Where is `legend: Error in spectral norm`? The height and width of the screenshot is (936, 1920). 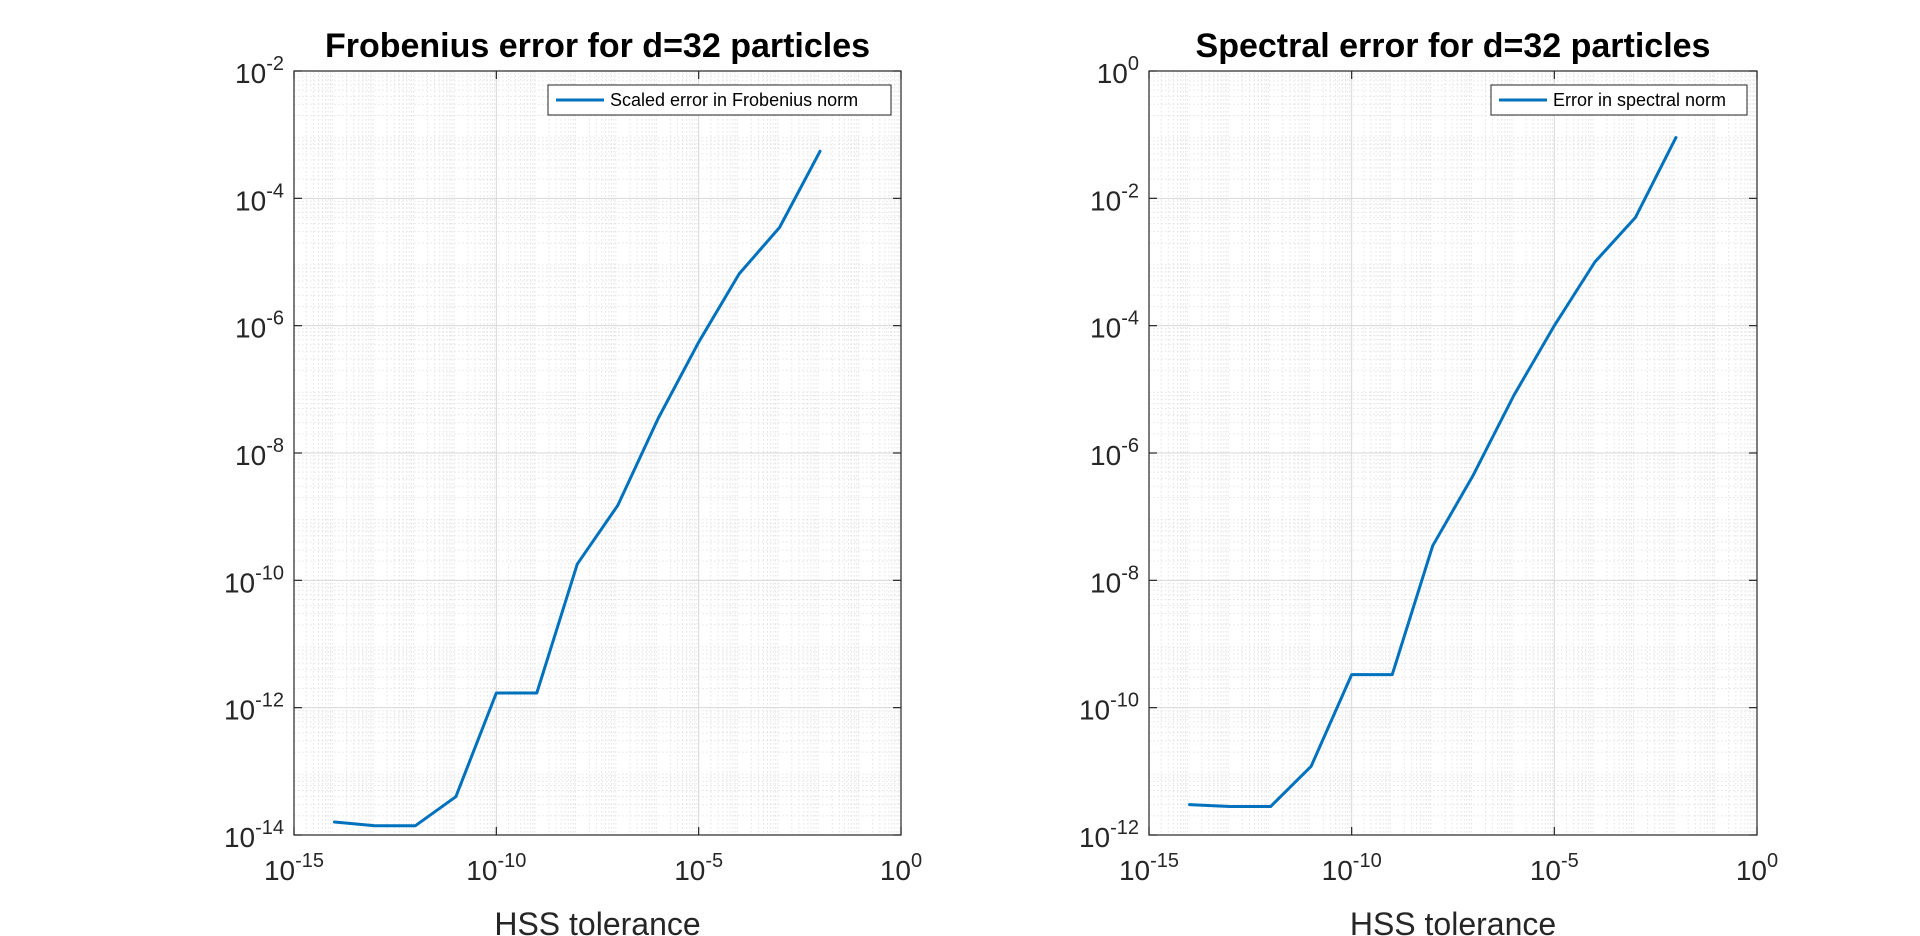 legend: Error in spectral norm is located at coordinates (1619, 100).